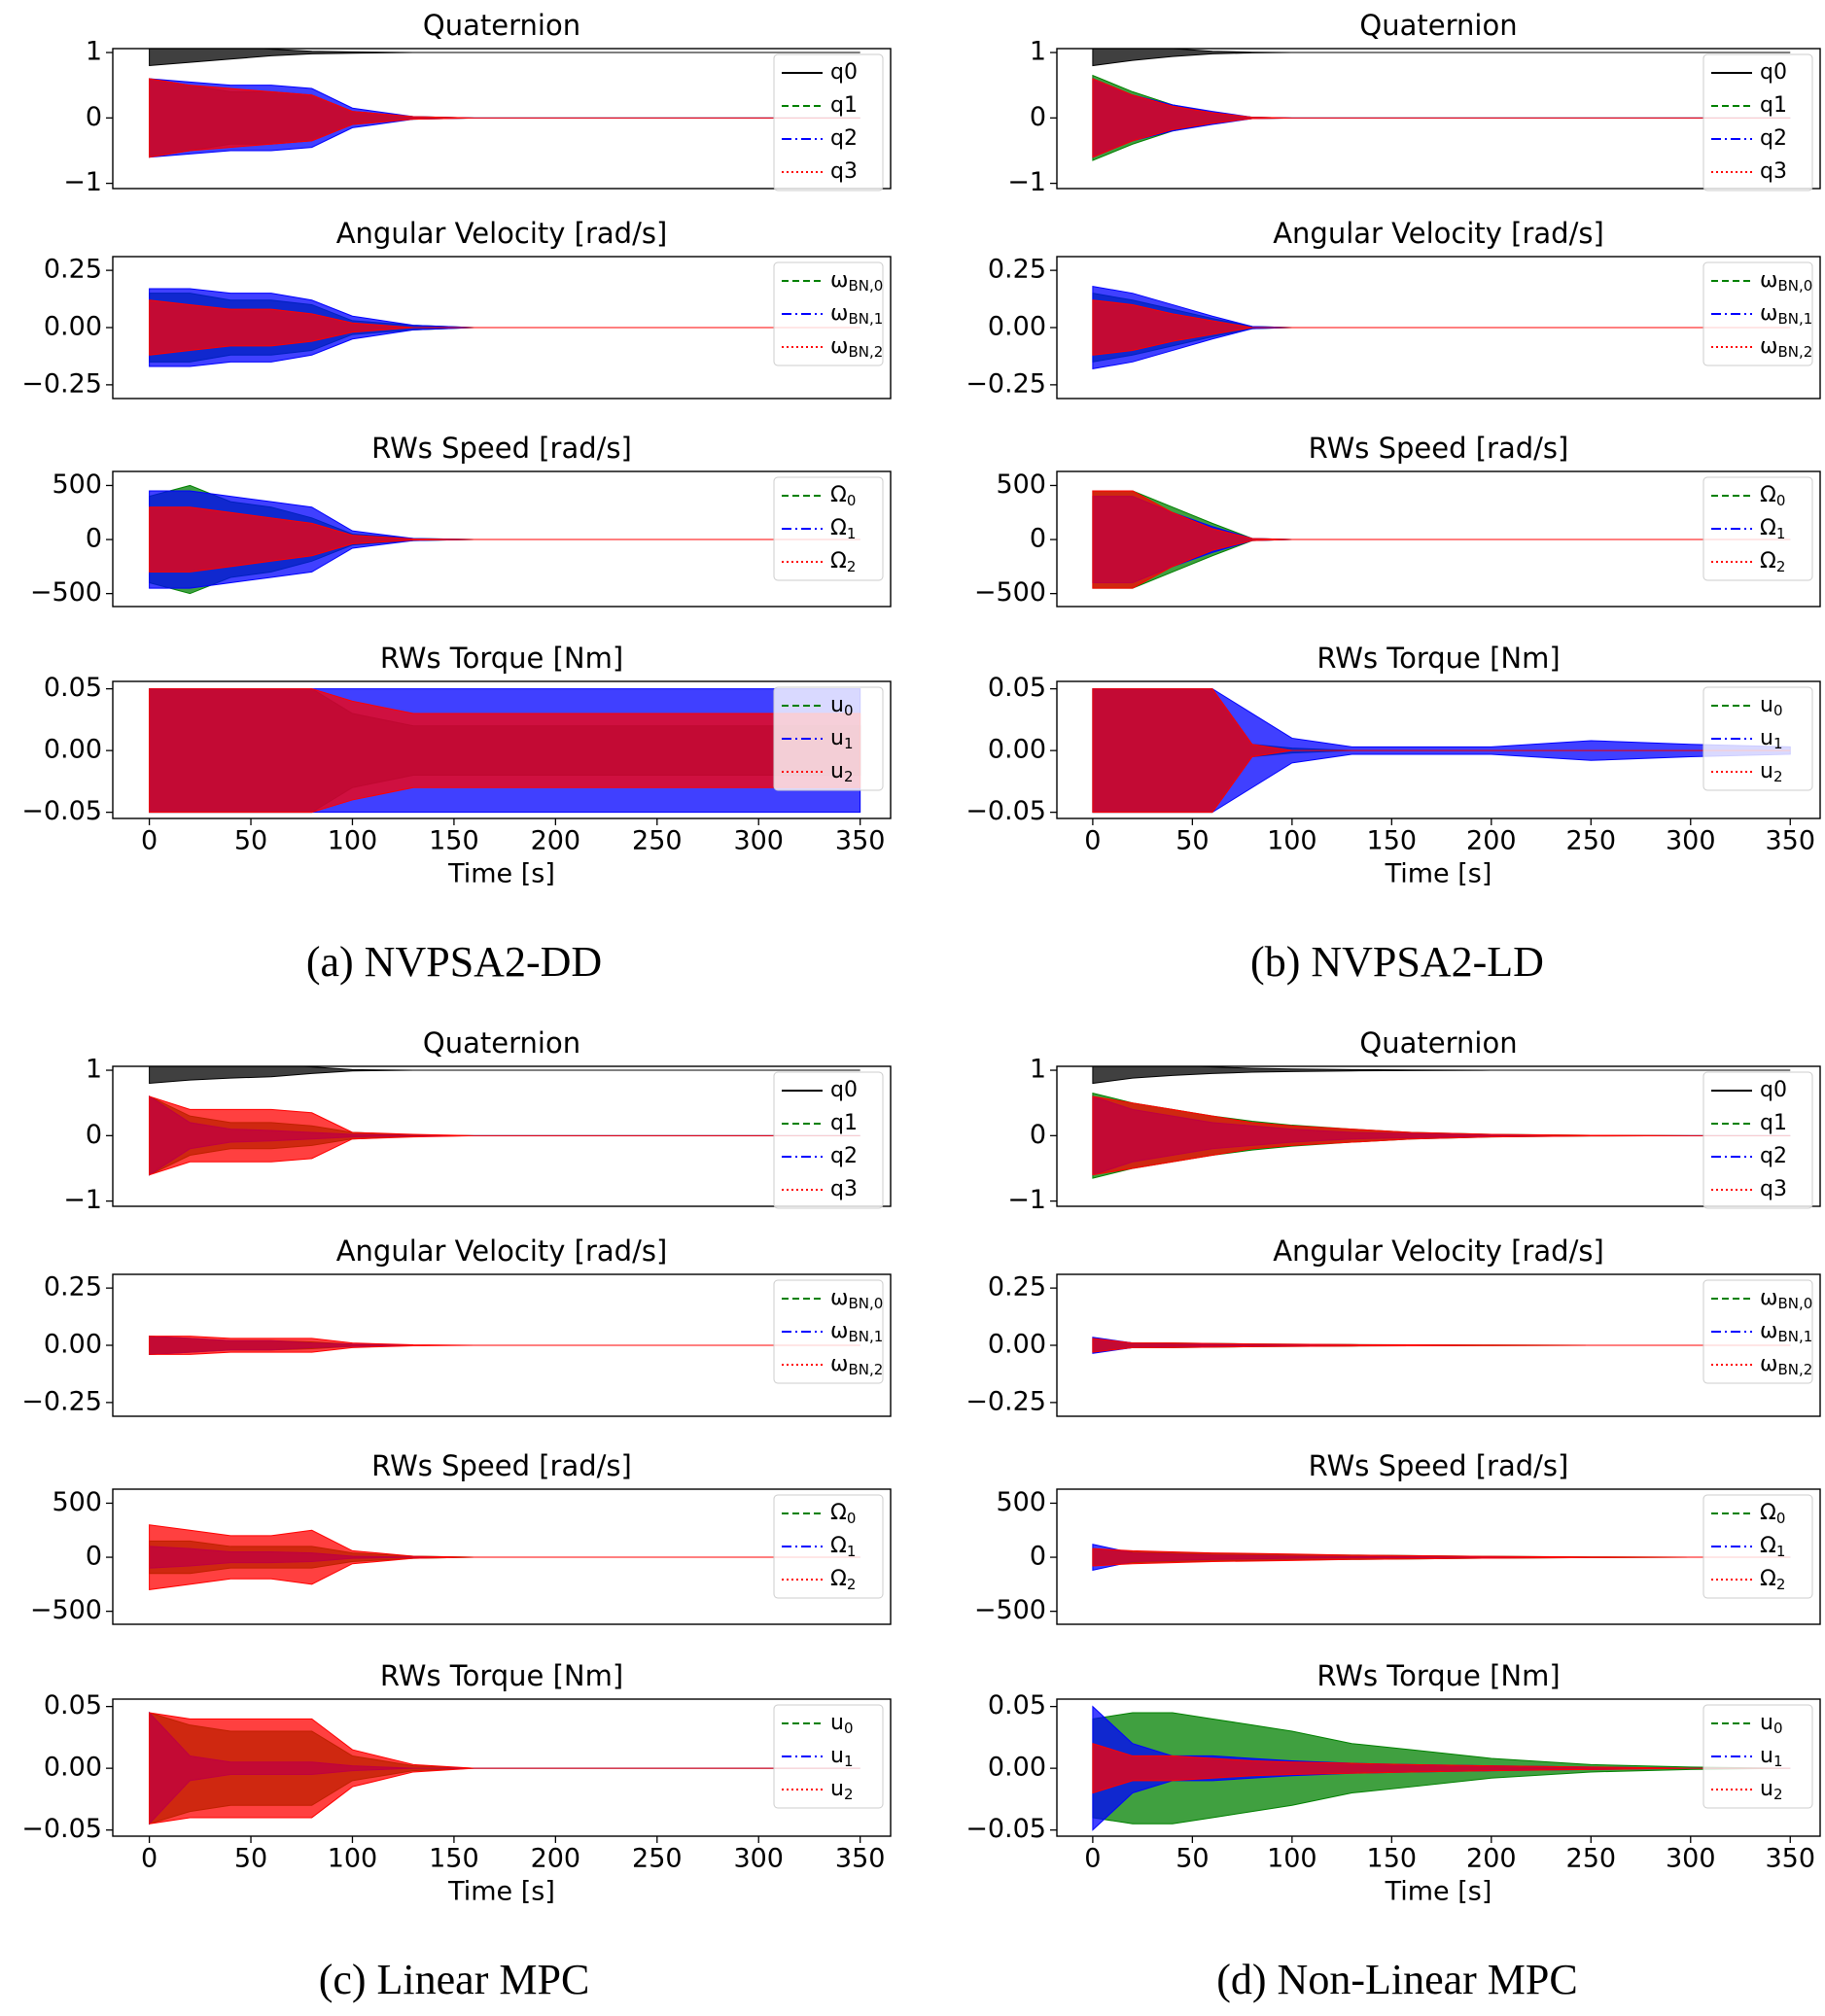 Image resolution: width=1825 pixels, height=2016 pixels. What do you see at coordinates (77, 484) in the screenshot?
I see `y-tick-label: 500` at bounding box center [77, 484].